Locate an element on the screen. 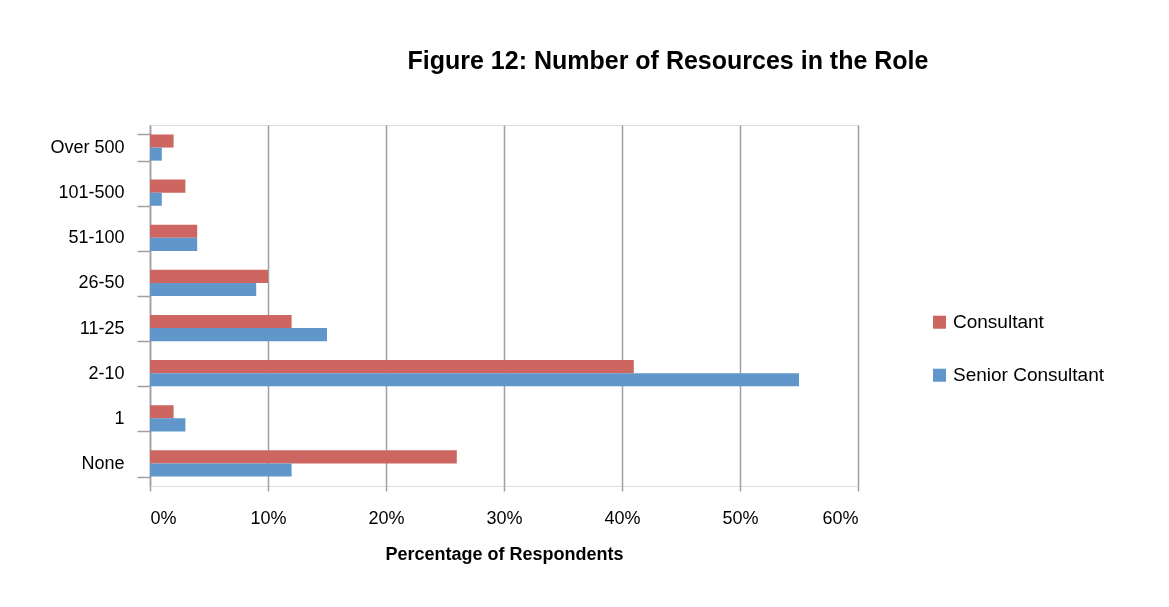  chart-title: Figure 12: Number of Resources in the Role is located at coordinates (668, 60).